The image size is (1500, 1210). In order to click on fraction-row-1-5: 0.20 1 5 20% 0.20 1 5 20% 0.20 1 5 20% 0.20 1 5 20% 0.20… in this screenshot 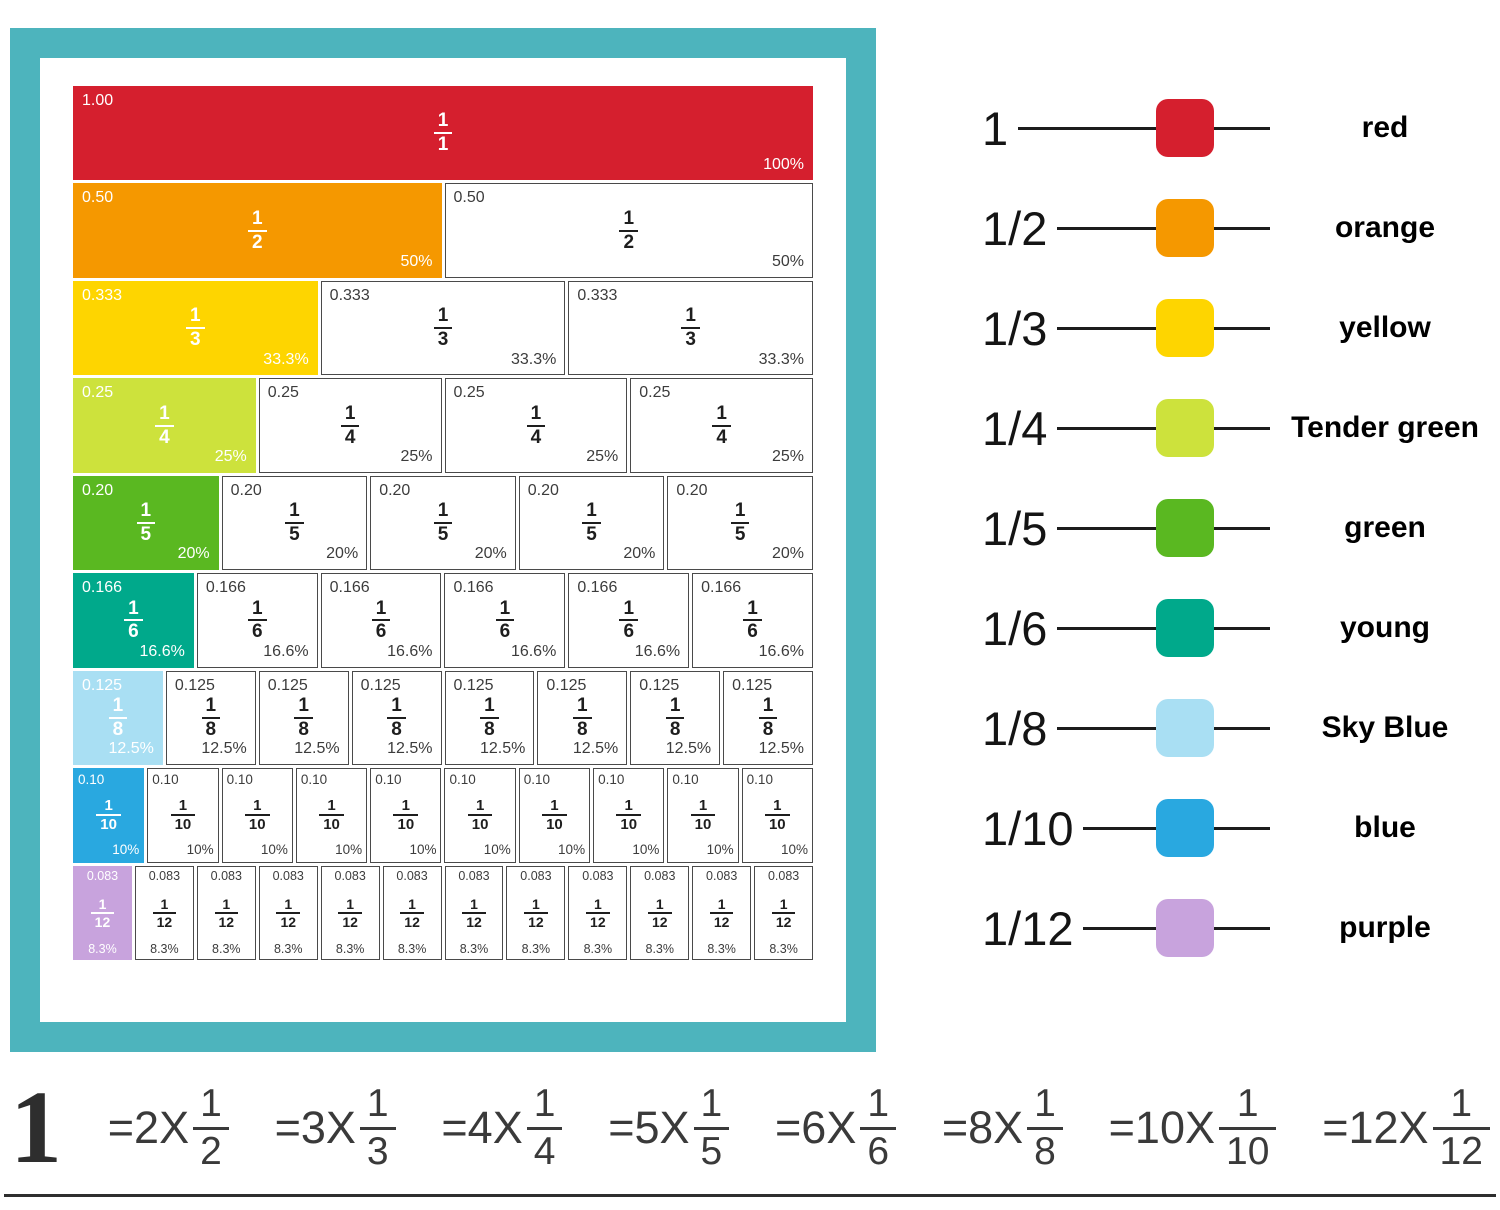, I will do `click(443, 523)`.